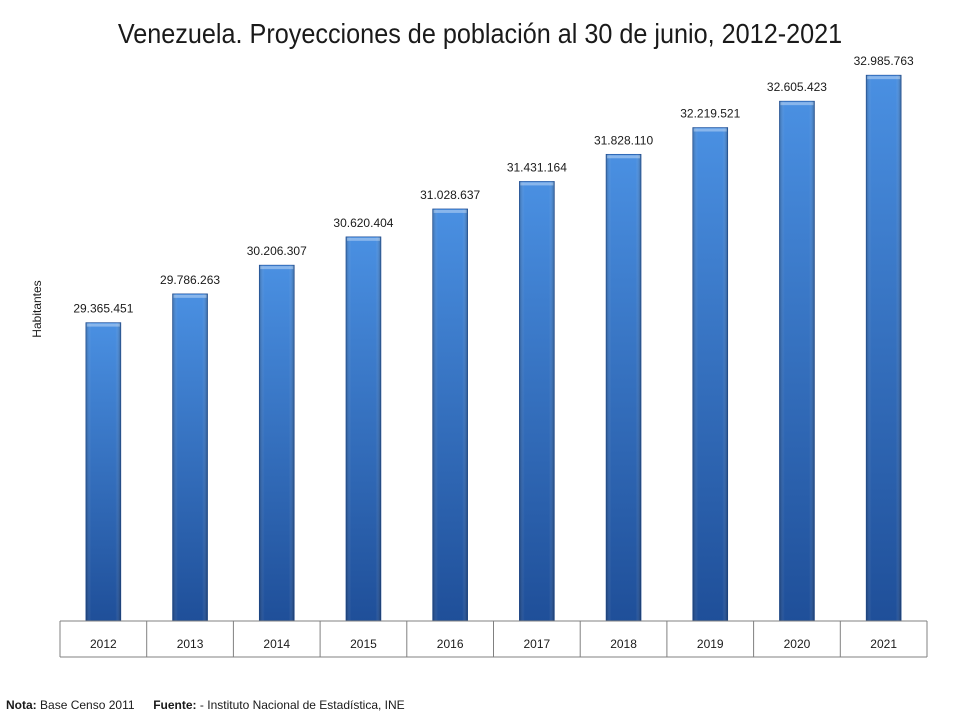 The height and width of the screenshot is (720, 960). I want to click on bar-shading-2021, so click(884, 348).